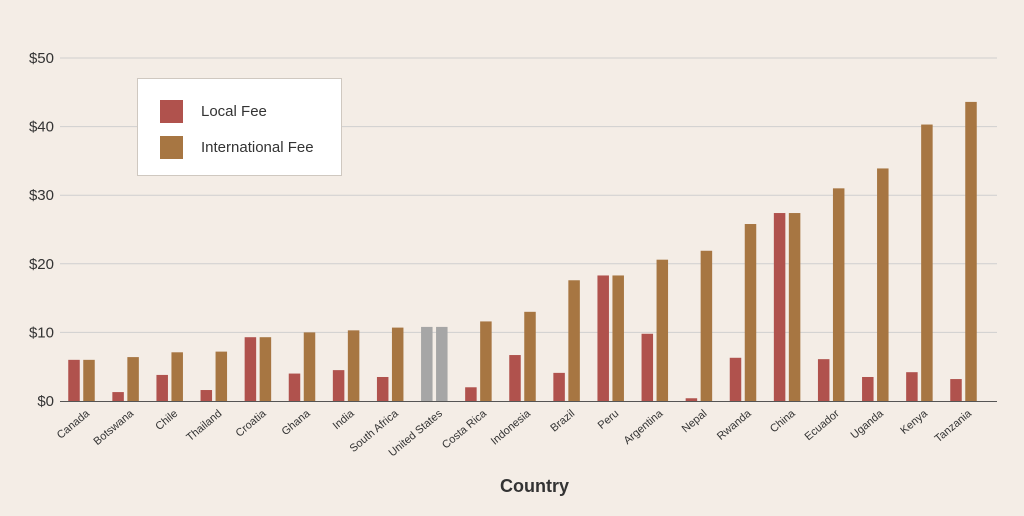 This screenshot has height=516, width=1024. Describe the element at coordinates (534, 486) in the screenshot. I see `x-axis-title: Country` at that location.